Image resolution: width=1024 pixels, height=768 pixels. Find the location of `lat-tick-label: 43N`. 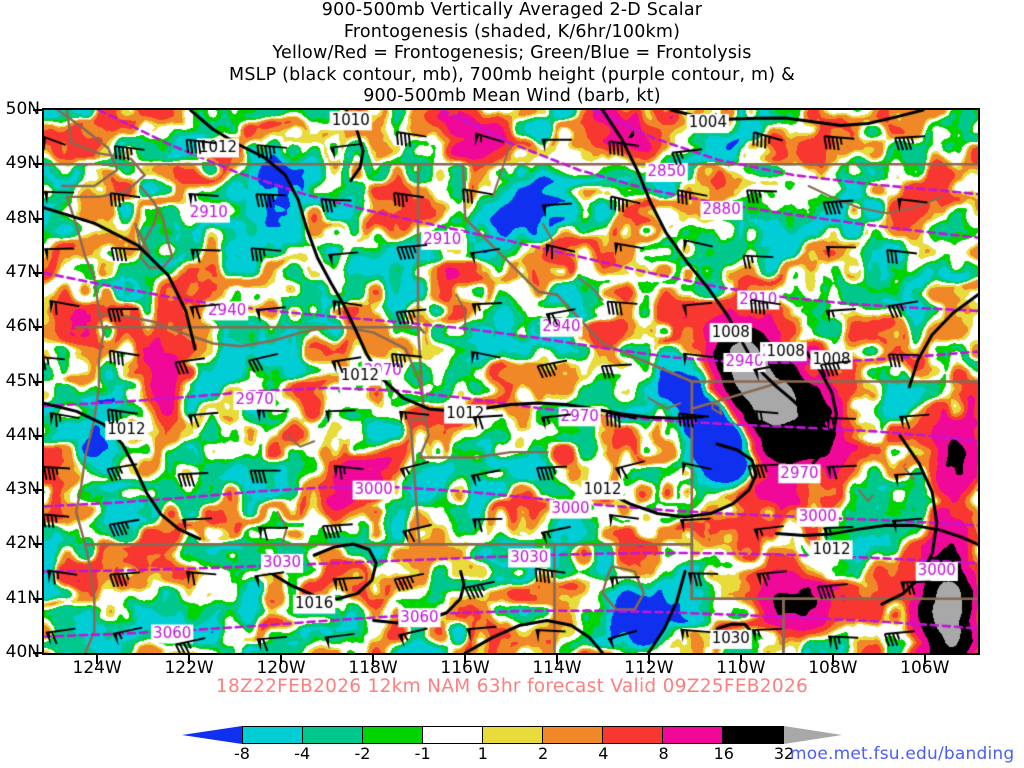

lat-tick-label: 43N is located at coordinates (22, 489).